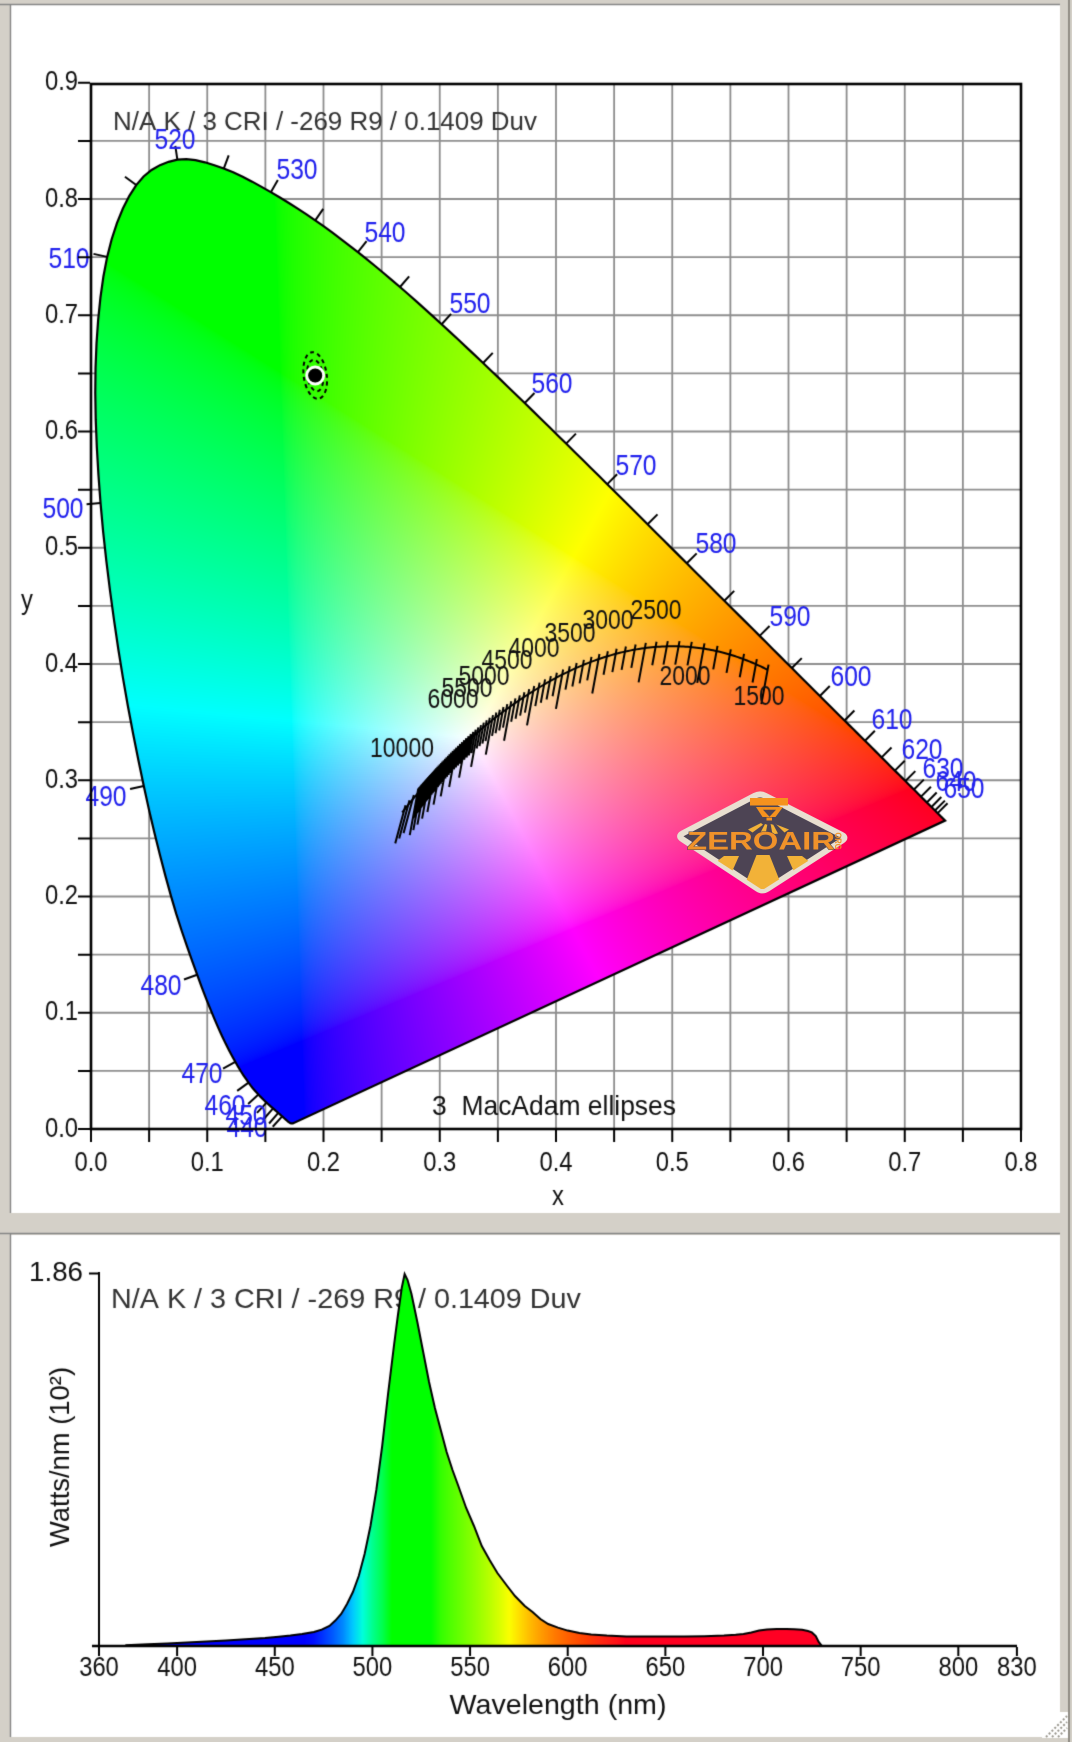  What do you see at coordinates (761, 842) in the screenshot?
I see `svg-text: ZEROAIR` at bounding box center [761, 842].